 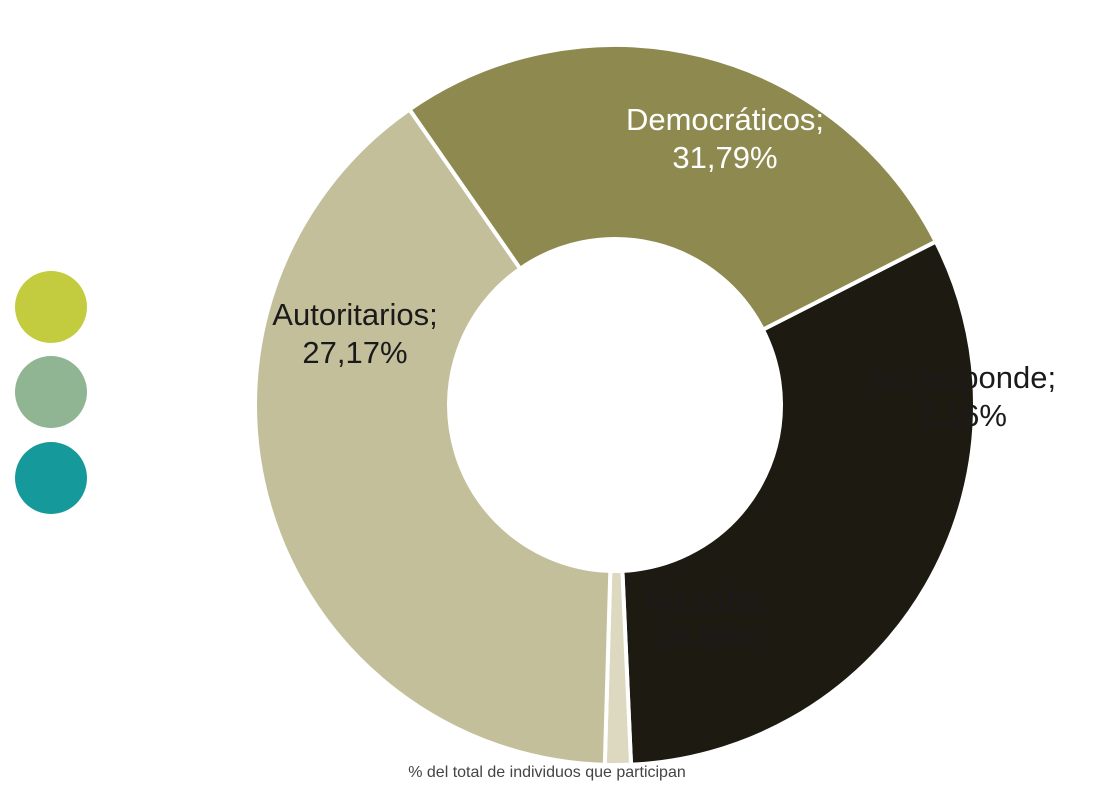 I want to click on legend-dot-sage-green, so click(x=51, y=392).